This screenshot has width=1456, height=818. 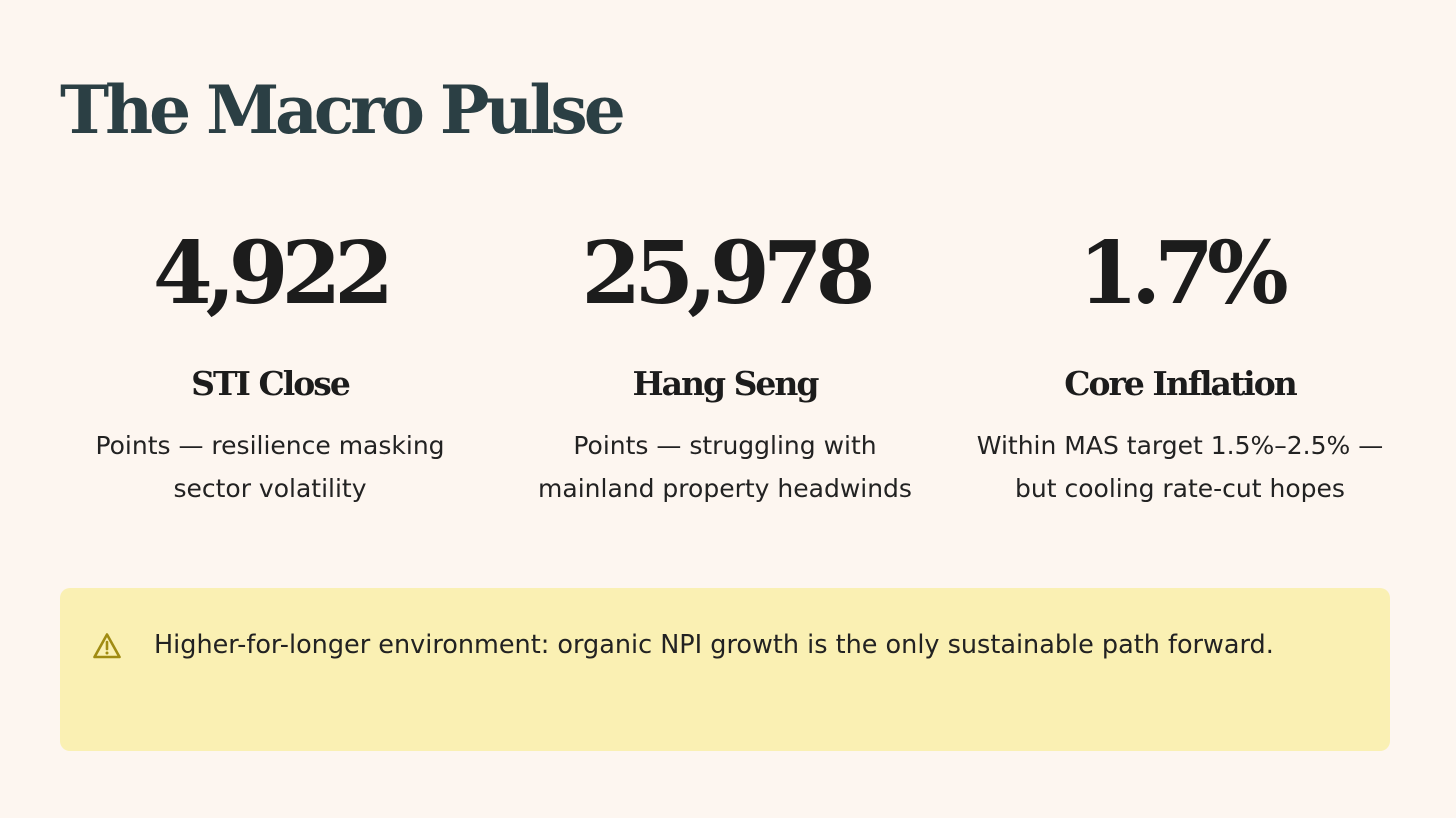 I want to click on stat-value: 1.7%, so click(x=1183, y=273).